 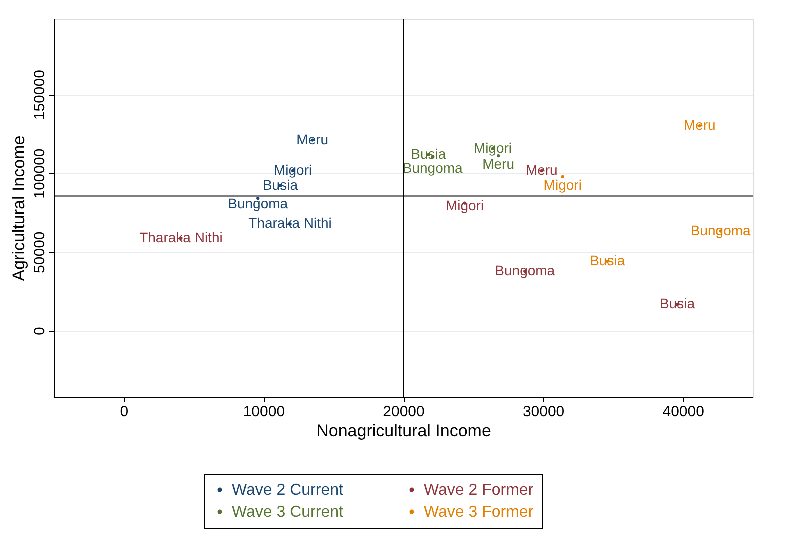 I want to click on legend-label: Wave 2 Current, so click(x=288, y=490).